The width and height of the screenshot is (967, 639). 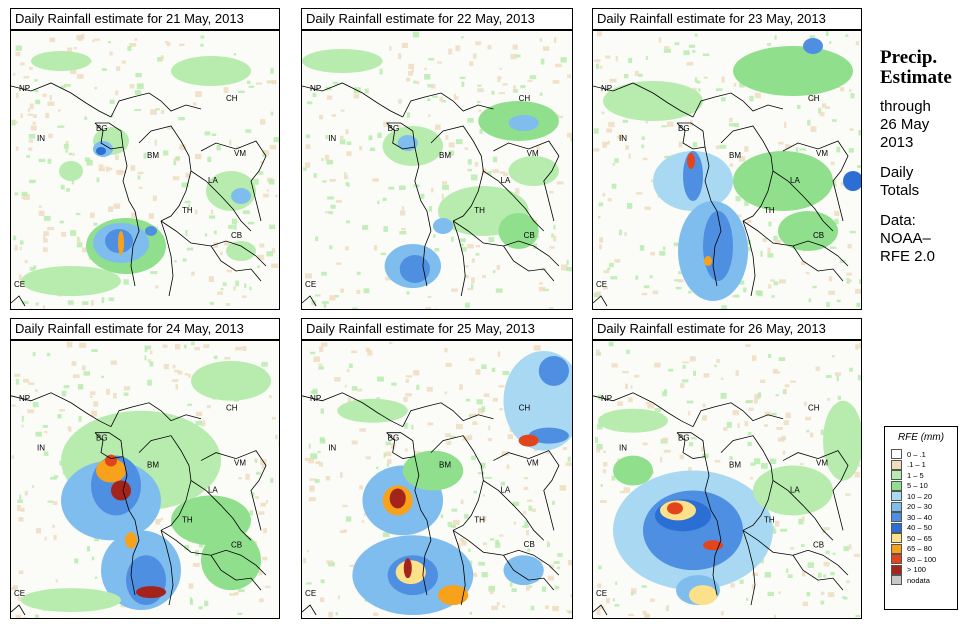 What do you see at coordinates (924, 465) in the screenshot?
I see `legend-item: .1 – 1` at bounding box center [924, 465].